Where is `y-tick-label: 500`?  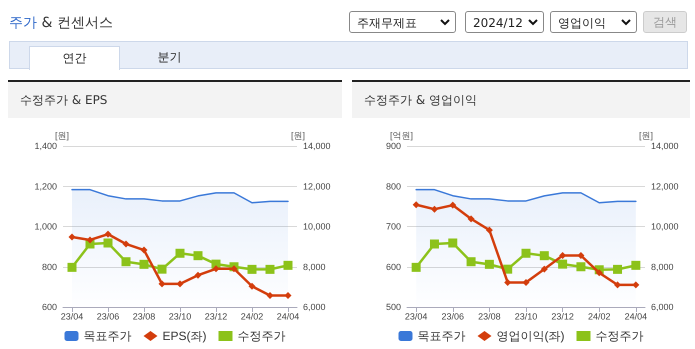 y-tick-label: 500 is located at coordinates (393, 307).